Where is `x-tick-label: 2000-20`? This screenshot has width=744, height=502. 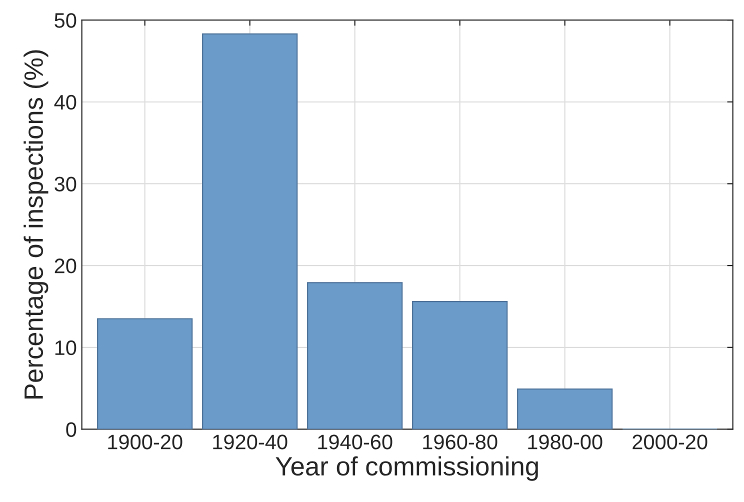
x-tick-label: 2000-20 is located at coordinates (670, 442).